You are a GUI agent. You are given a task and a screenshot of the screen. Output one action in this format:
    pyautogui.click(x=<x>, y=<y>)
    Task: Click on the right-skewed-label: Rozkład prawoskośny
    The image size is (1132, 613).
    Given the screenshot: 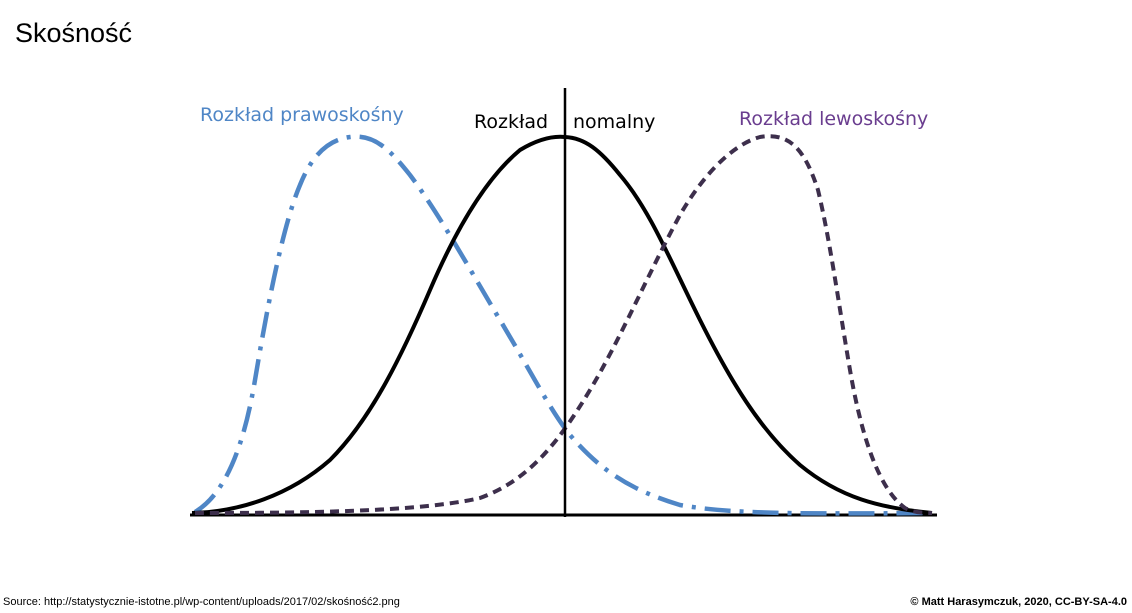 What is the action you would take?
    pyautogui.click(x=302, y=115)
    